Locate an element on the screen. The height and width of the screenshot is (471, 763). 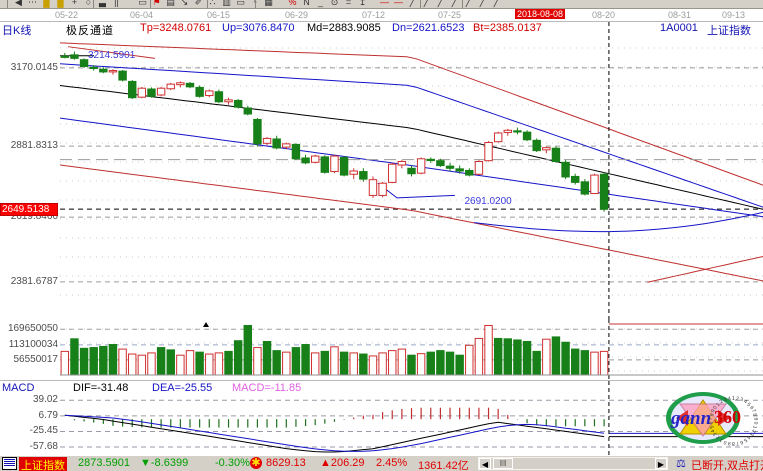
date-tick-7: 08-20 is located at coordinates (604, 15).